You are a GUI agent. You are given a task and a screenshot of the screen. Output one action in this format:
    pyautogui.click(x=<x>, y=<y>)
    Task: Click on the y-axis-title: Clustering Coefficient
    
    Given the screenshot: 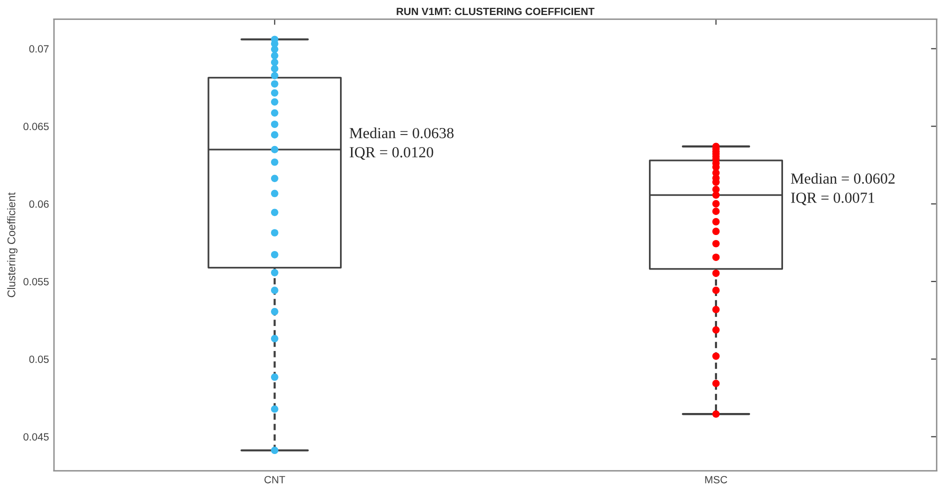 What is the action you would take?
    pyautogui.click(x=12, y=245)
    